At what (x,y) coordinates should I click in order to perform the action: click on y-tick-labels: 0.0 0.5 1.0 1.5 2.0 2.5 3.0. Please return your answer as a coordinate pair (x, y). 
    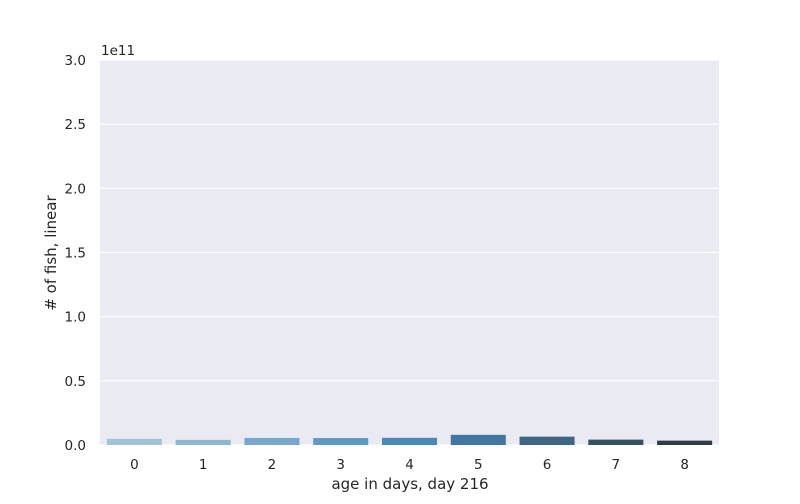
    Looking at the image, I should click on (75, 253).